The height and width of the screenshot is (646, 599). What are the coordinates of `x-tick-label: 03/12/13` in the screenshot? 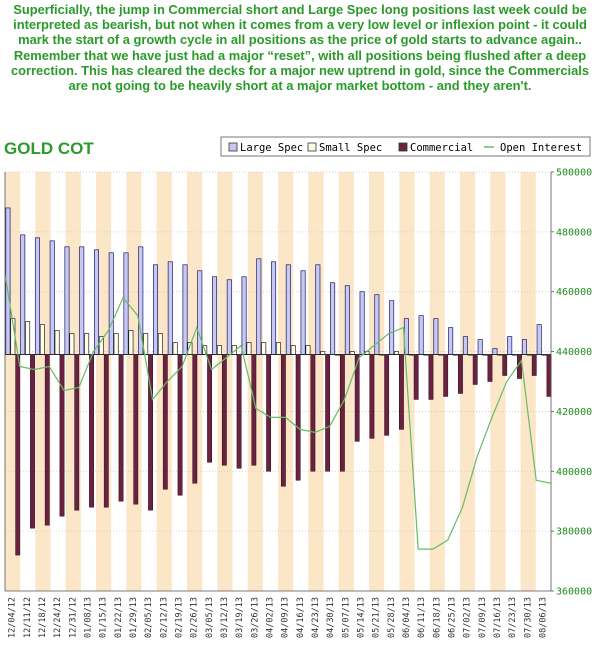 It's located at (225, 617).